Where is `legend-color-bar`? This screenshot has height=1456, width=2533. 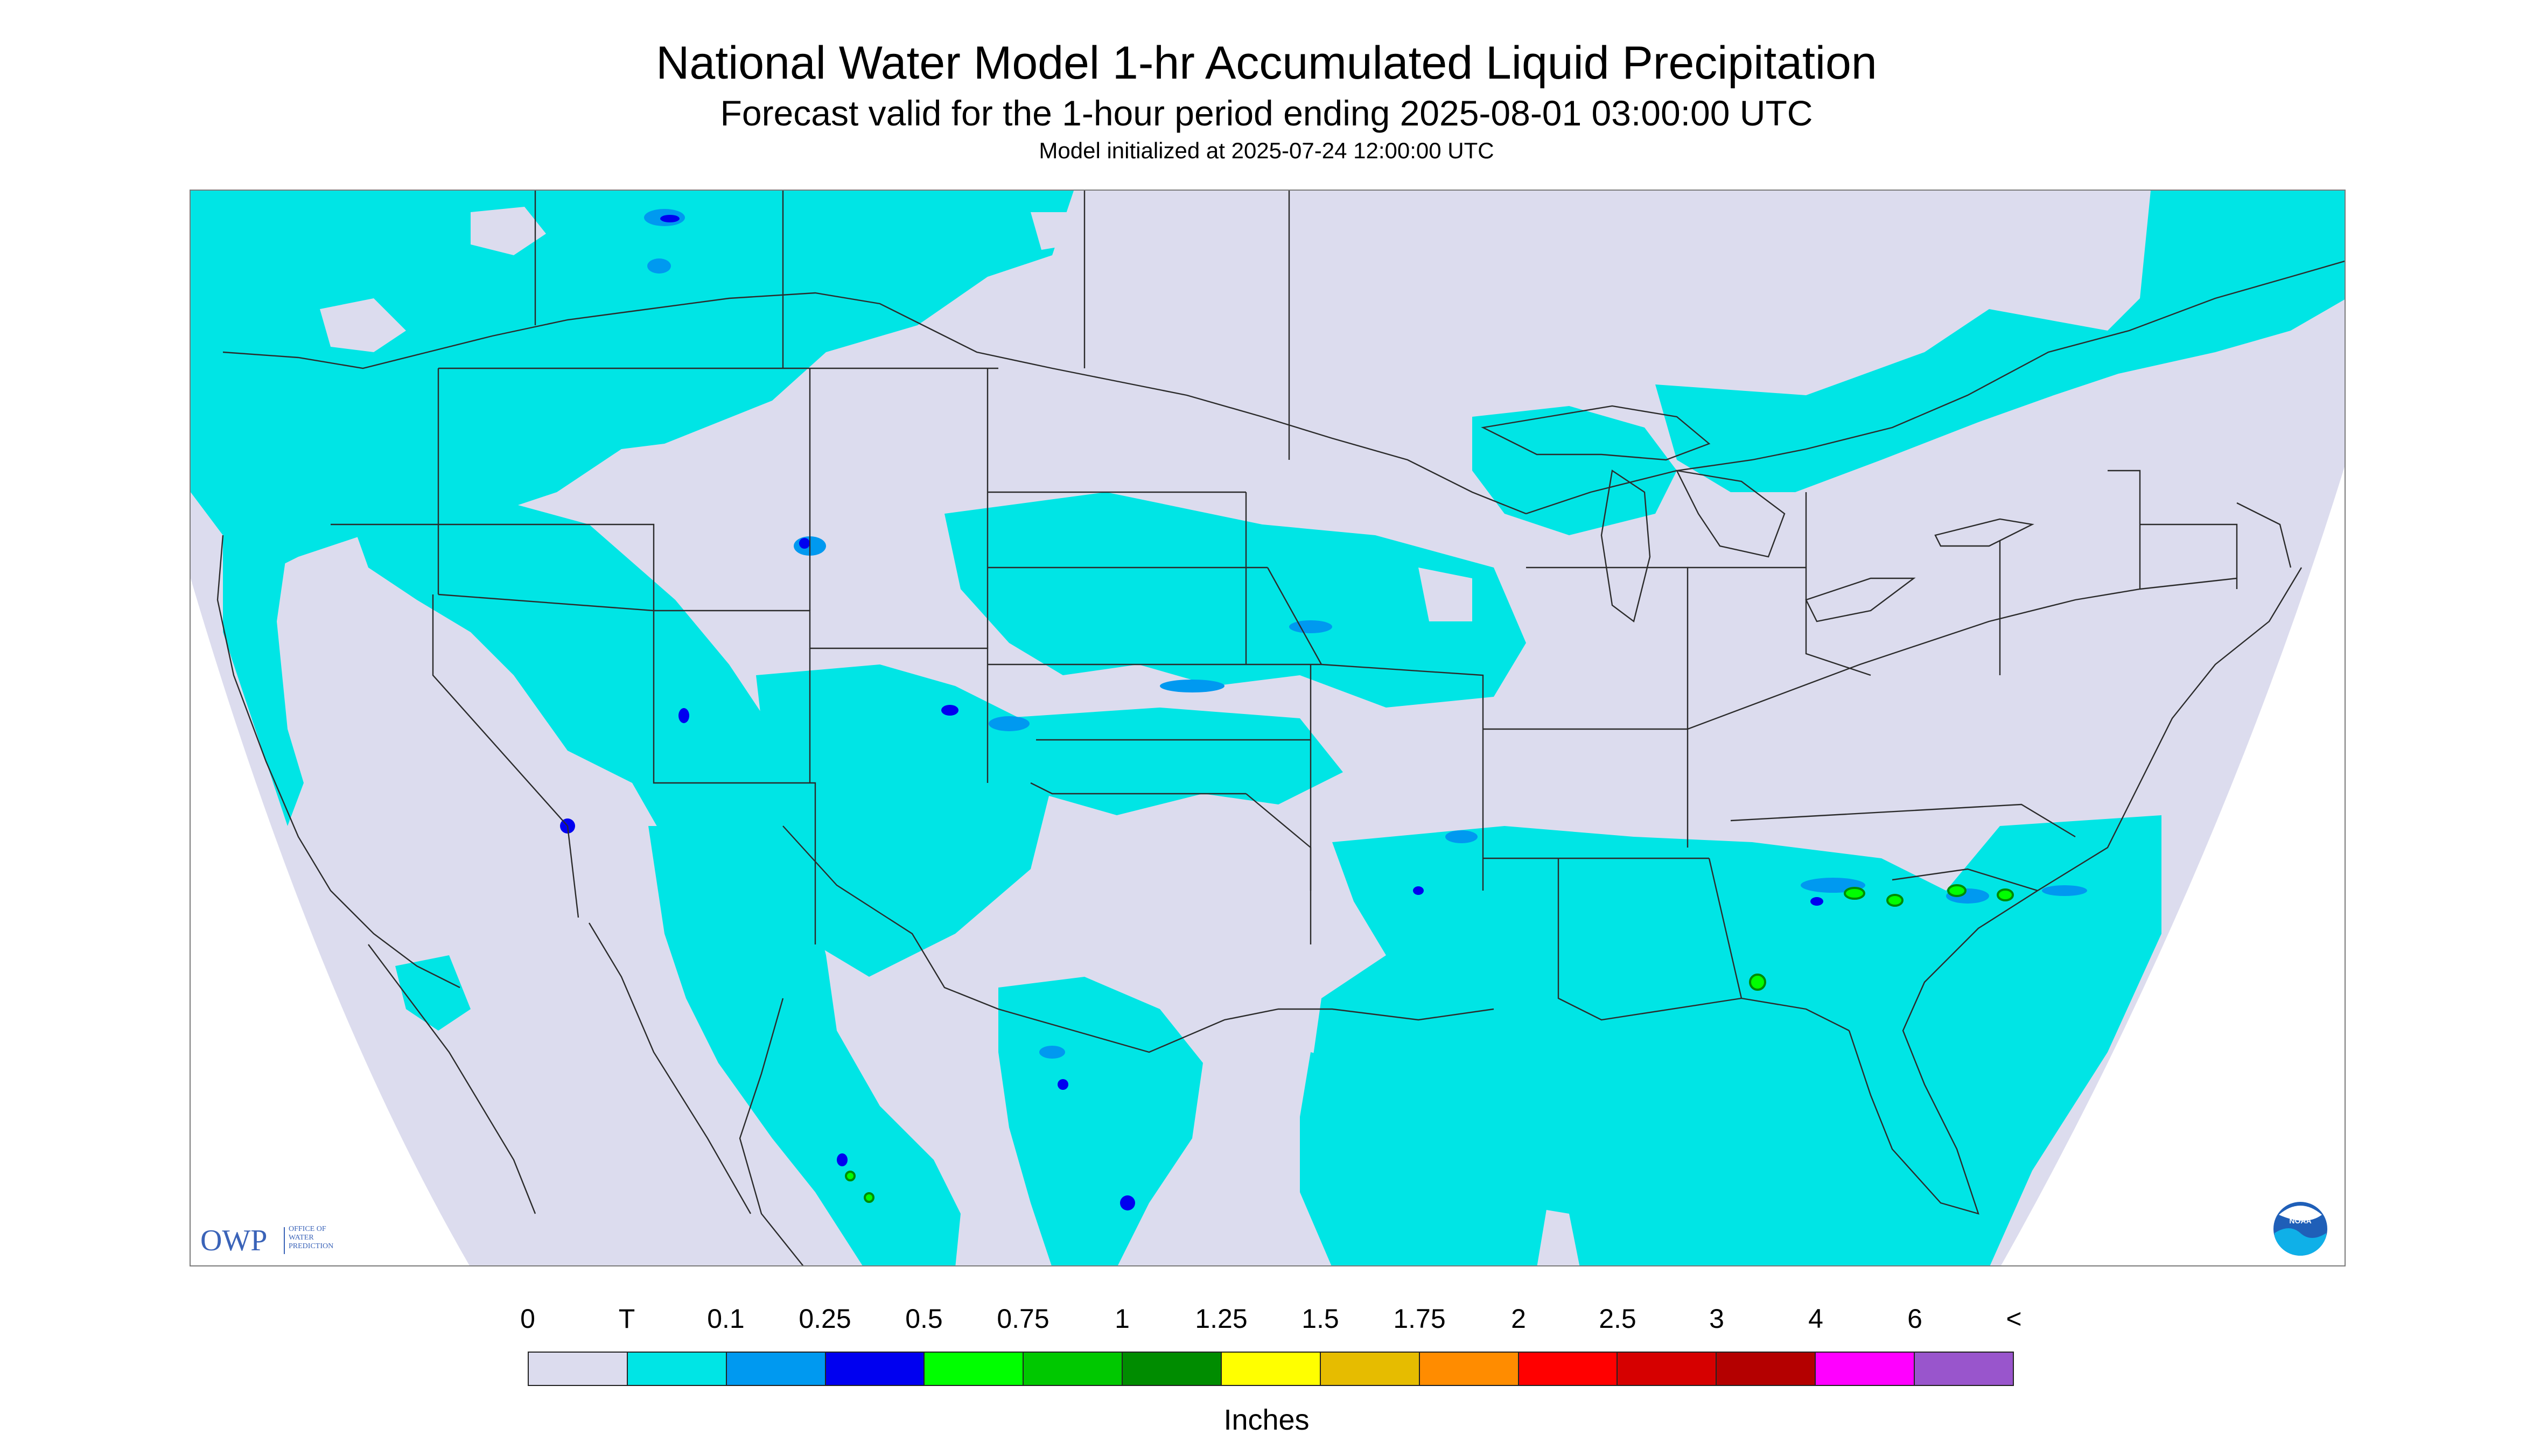
legend-color-bar is located at coordinates (1271, 1369).